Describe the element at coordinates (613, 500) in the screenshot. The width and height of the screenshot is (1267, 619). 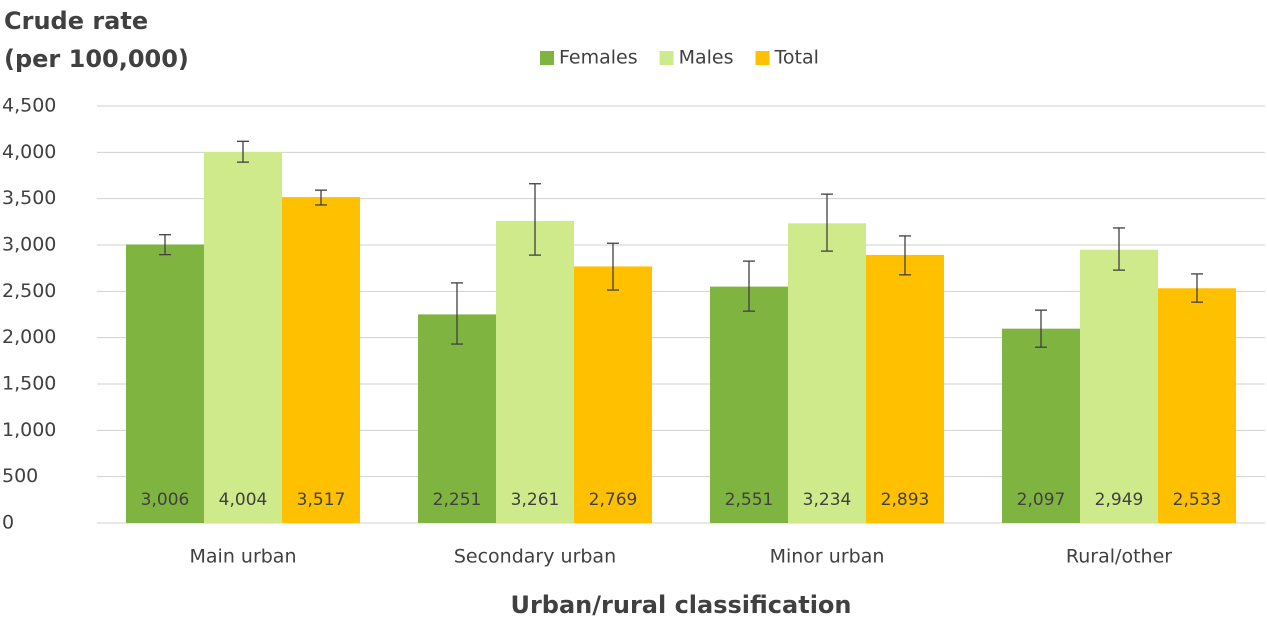
I see `data-label: 2,769` at that location.